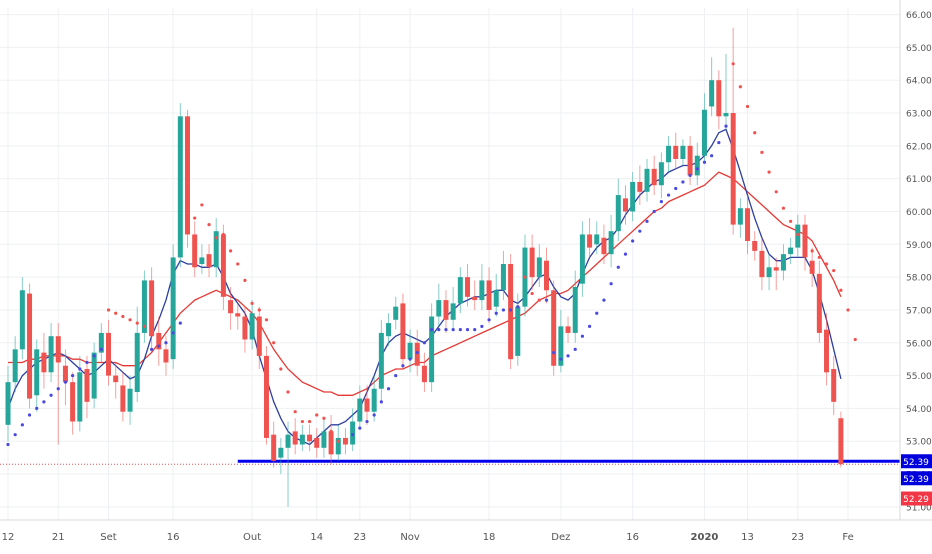 The width and height of the screenshot is (932, 554). Describe the element at coordinates (919, 279) in the screenshot. I see `y-tick-label: 58.00` at that location.